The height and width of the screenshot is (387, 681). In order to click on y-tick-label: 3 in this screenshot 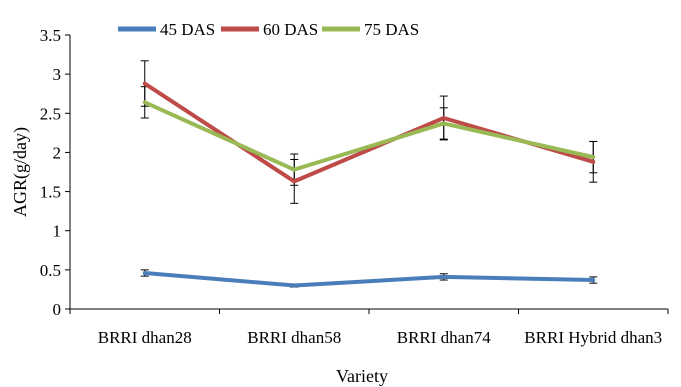, I will do `click(57, 74)`.